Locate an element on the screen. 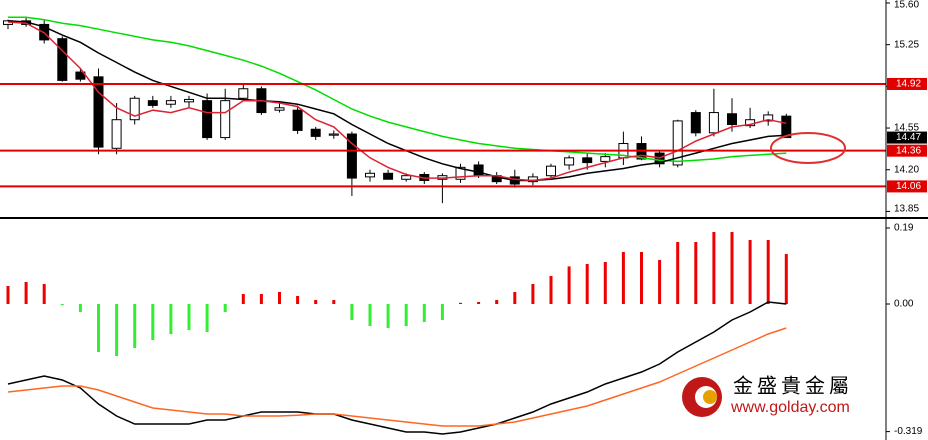 The image size is (928, 440). last-price-tag is located at coordinates (907, 137).